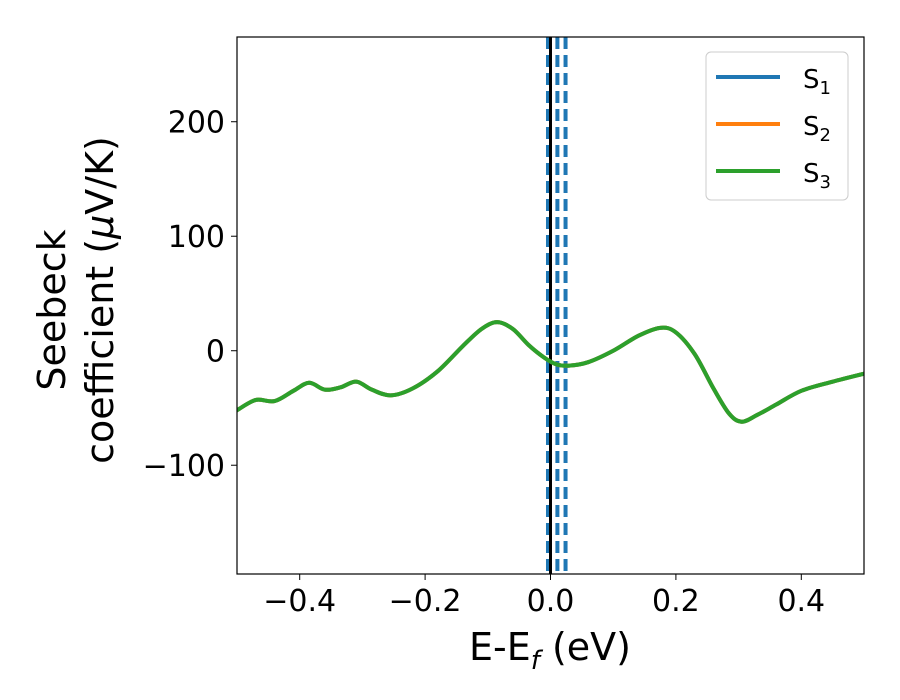 The width and height of the screenshot is (900, 700). What do you see at coordinates (801, 601) in the screenshot?
I see `x-tick-label: 0.4` at bounding box center [801, 601].